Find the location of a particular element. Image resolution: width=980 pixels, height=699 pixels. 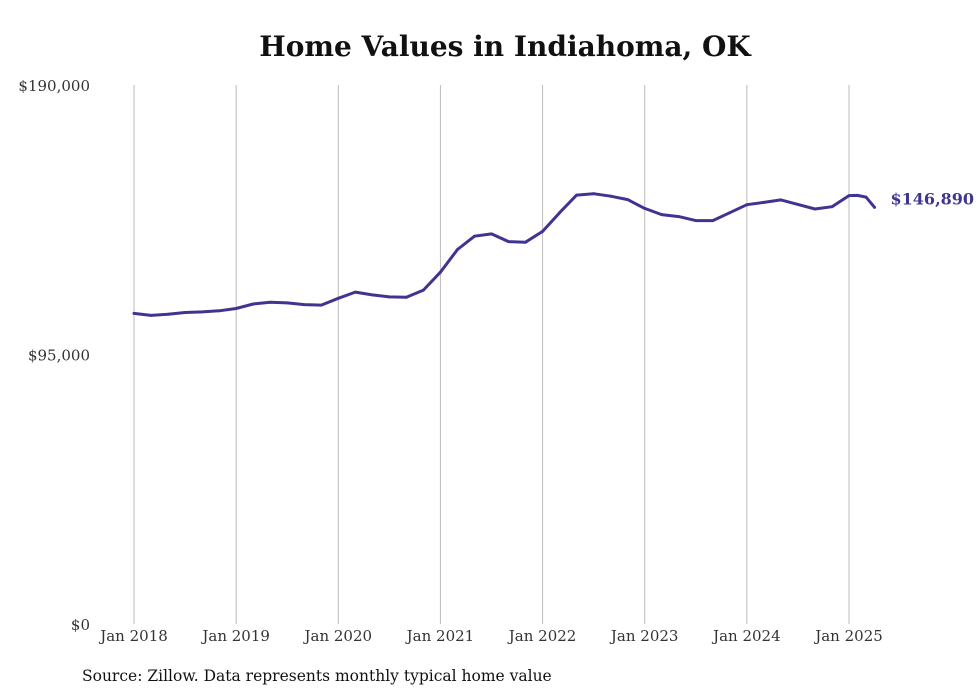

y-tick-label: $0 is located at coordinates (80, 625).